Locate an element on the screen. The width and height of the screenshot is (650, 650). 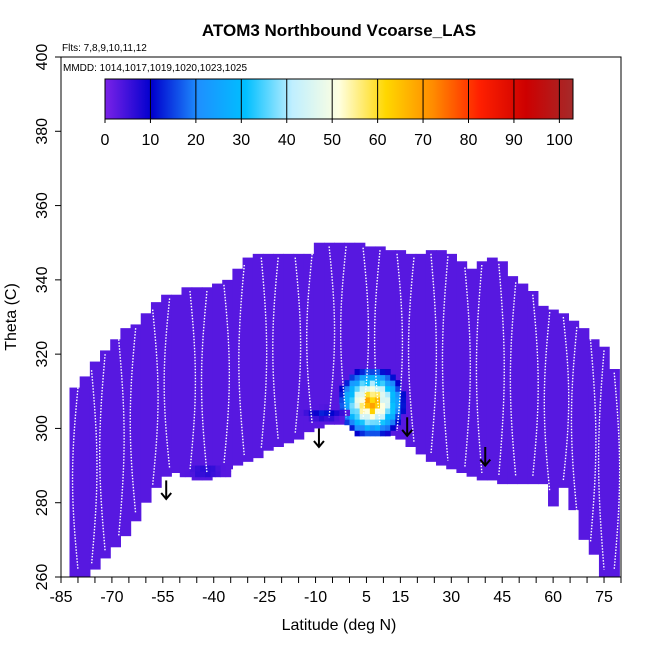
y-tick-label-0: 260 is located at coordinates (42, 577).